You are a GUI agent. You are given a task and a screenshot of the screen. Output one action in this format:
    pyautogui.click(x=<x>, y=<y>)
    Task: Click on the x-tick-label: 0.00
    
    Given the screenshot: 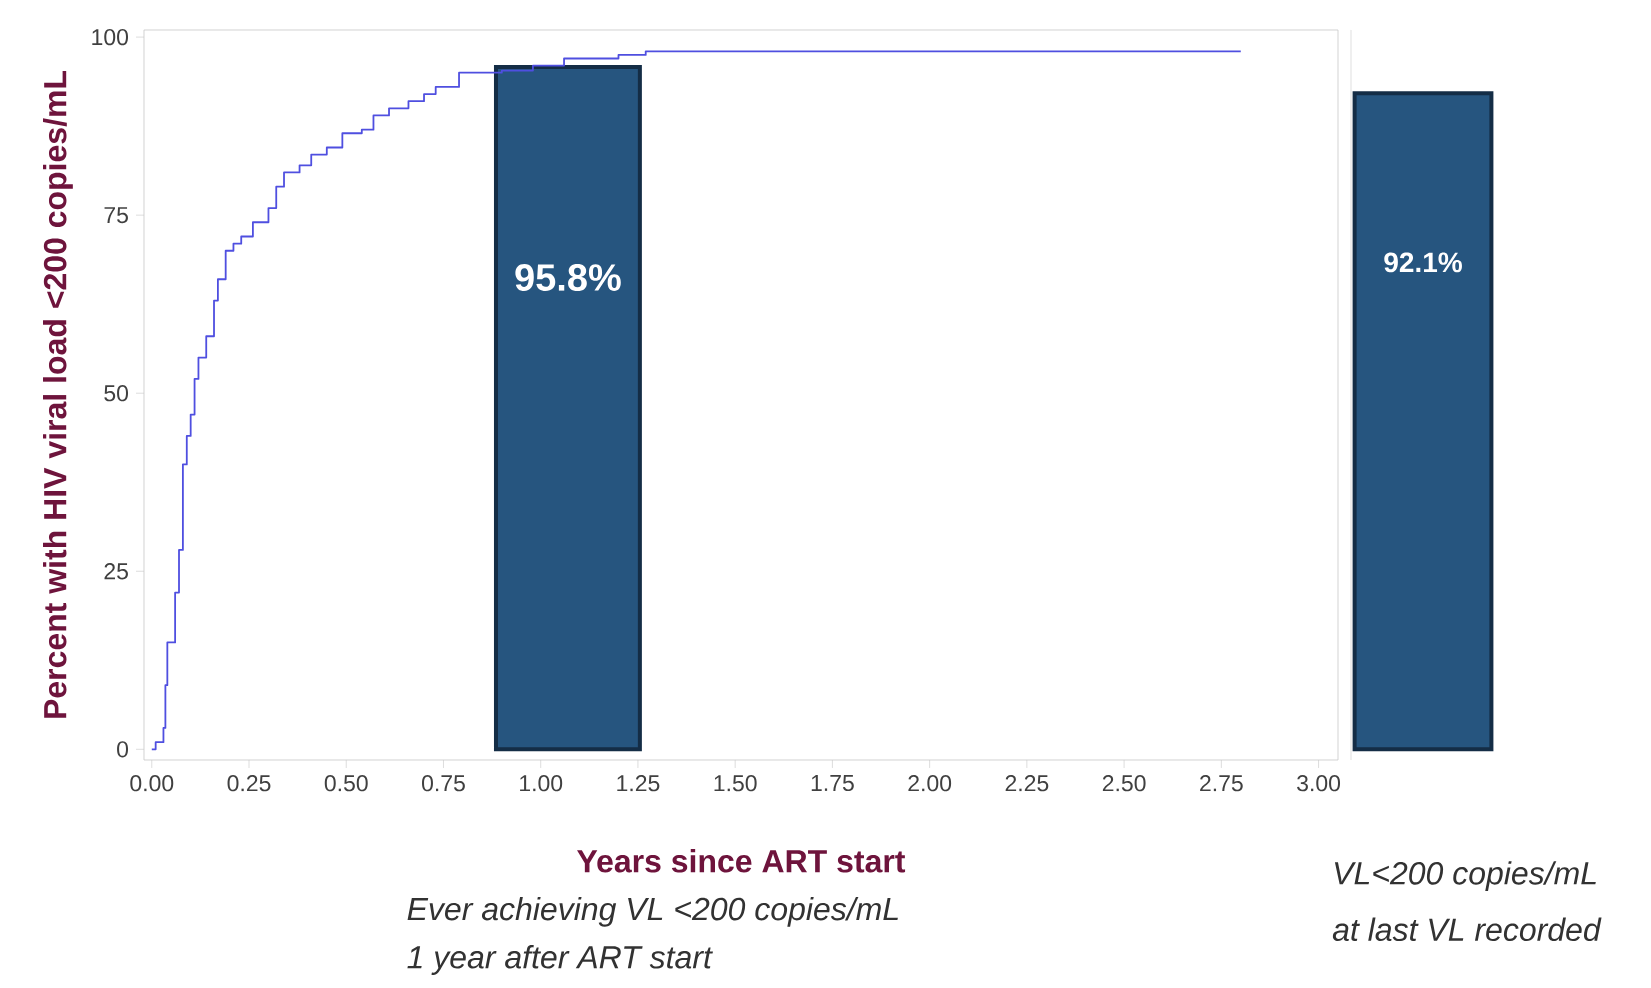 What is the action you would take?
    pyautogui.click(x=152, y=783)
    